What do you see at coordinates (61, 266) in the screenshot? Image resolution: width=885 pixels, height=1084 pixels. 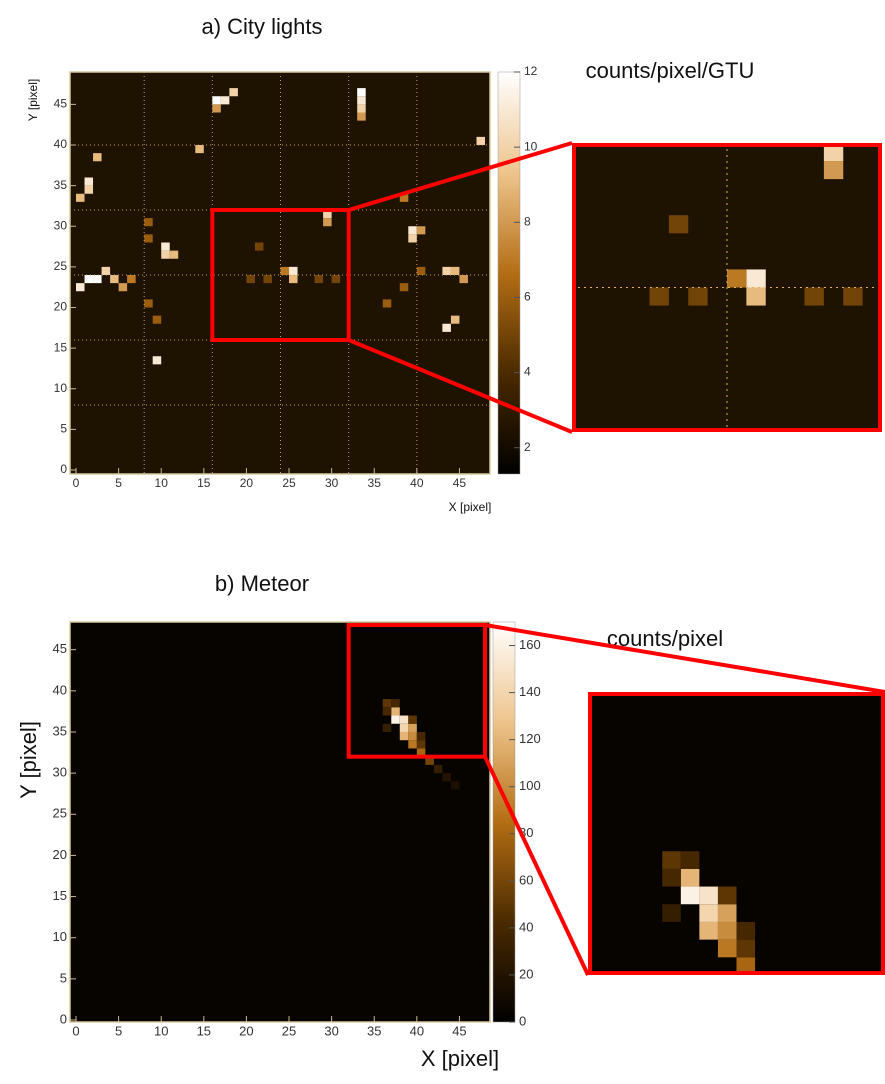 I see `y-tick-label: 25` at bounding box center [61, 266].